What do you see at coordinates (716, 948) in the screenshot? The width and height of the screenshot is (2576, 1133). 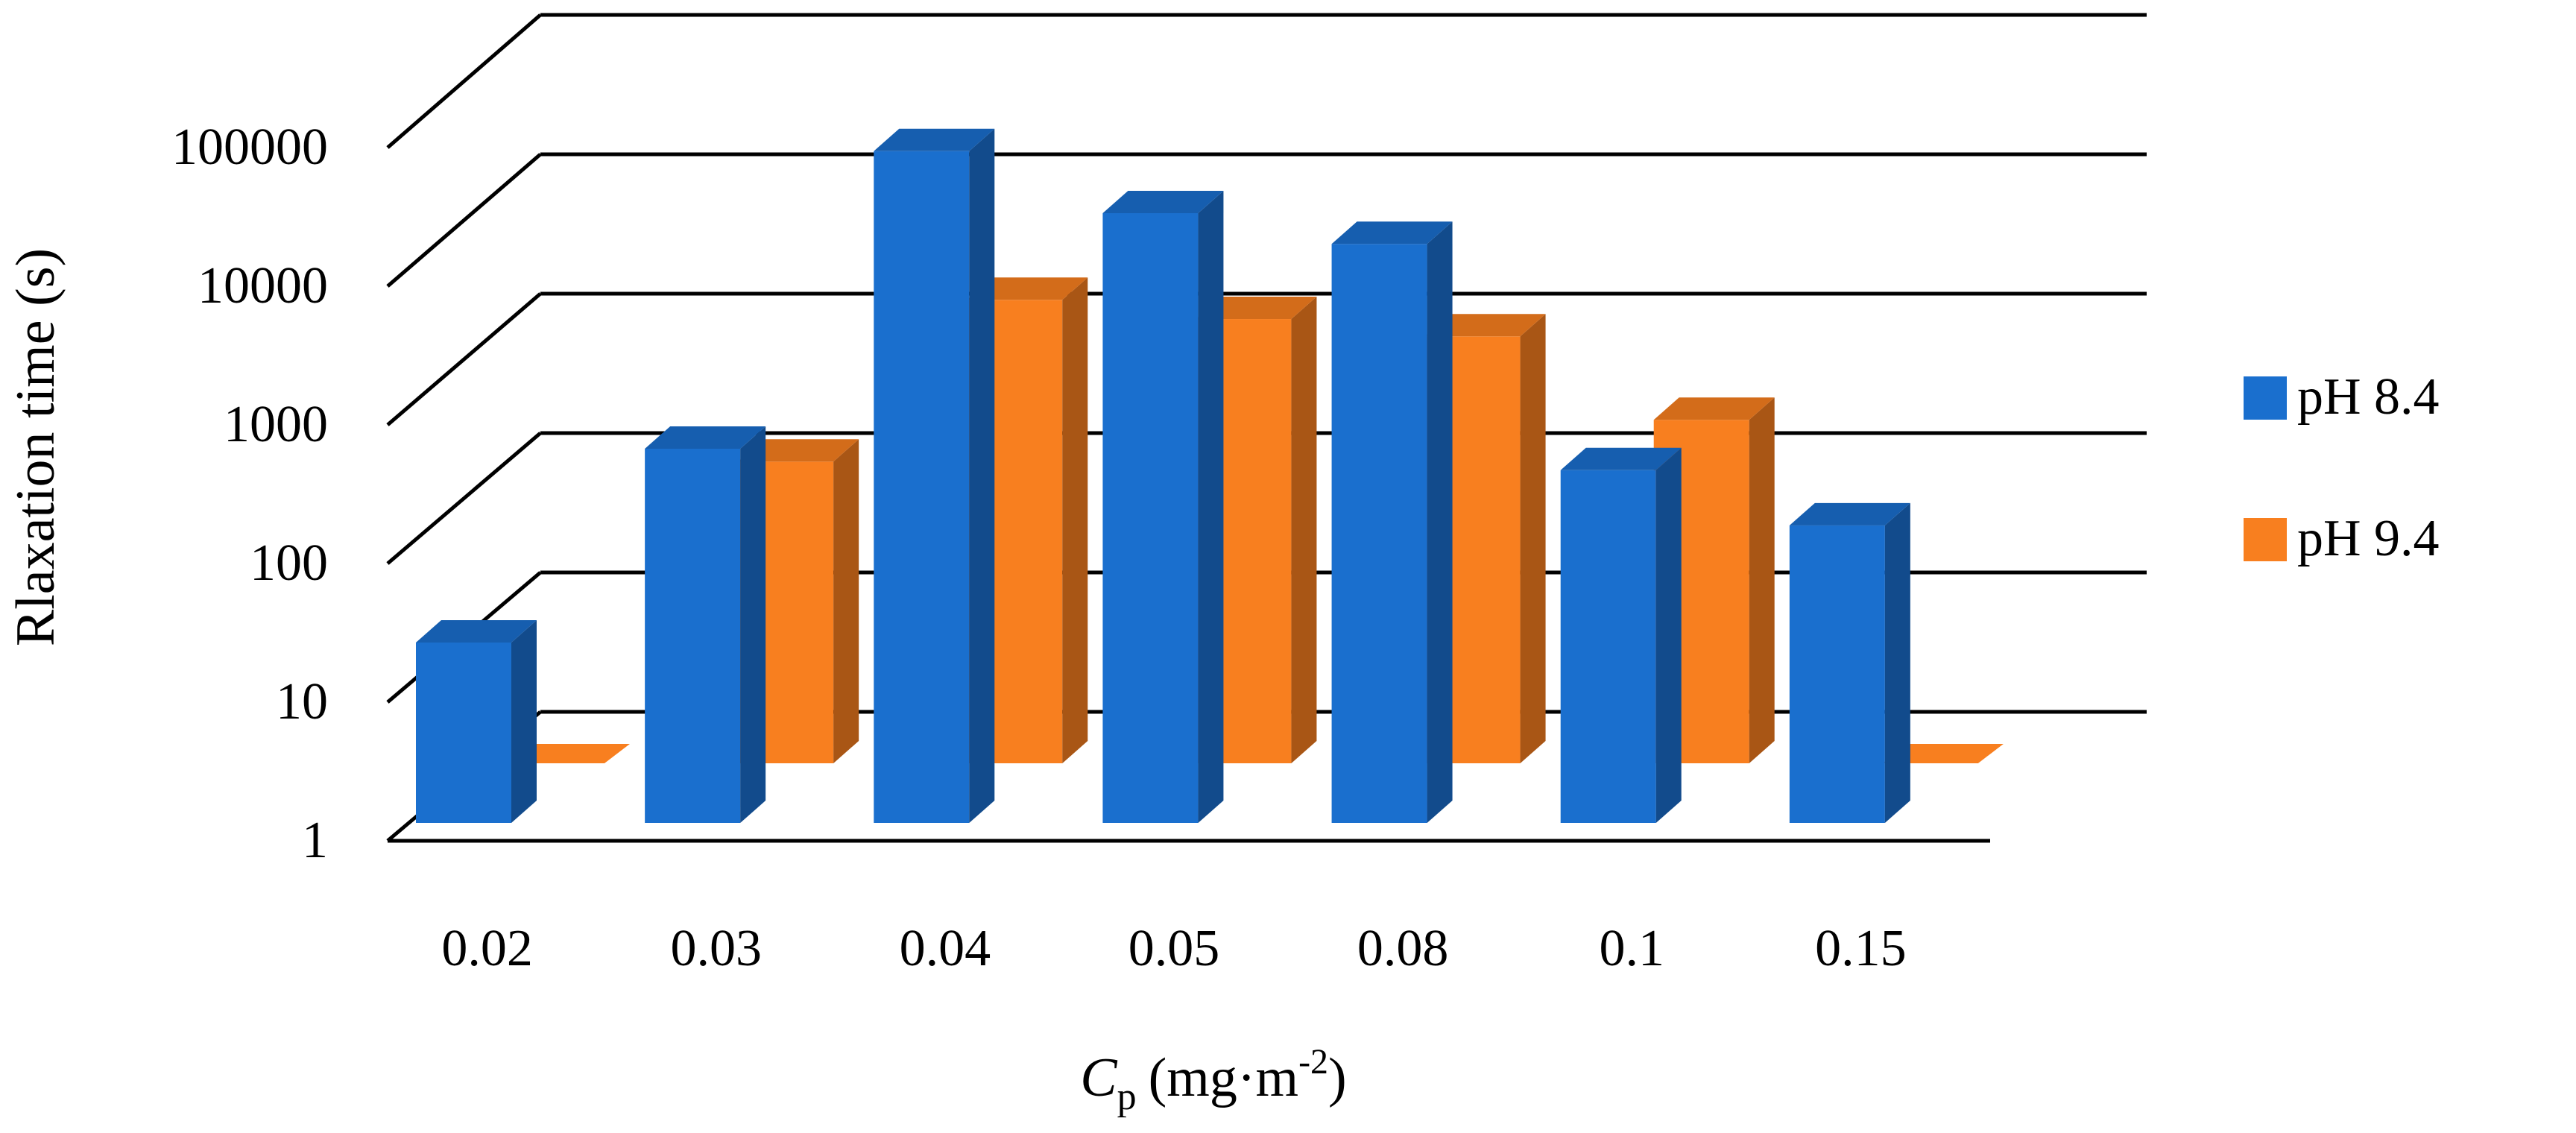 I see `x-tick-label: 0.03` at bounding box center [716, 948].